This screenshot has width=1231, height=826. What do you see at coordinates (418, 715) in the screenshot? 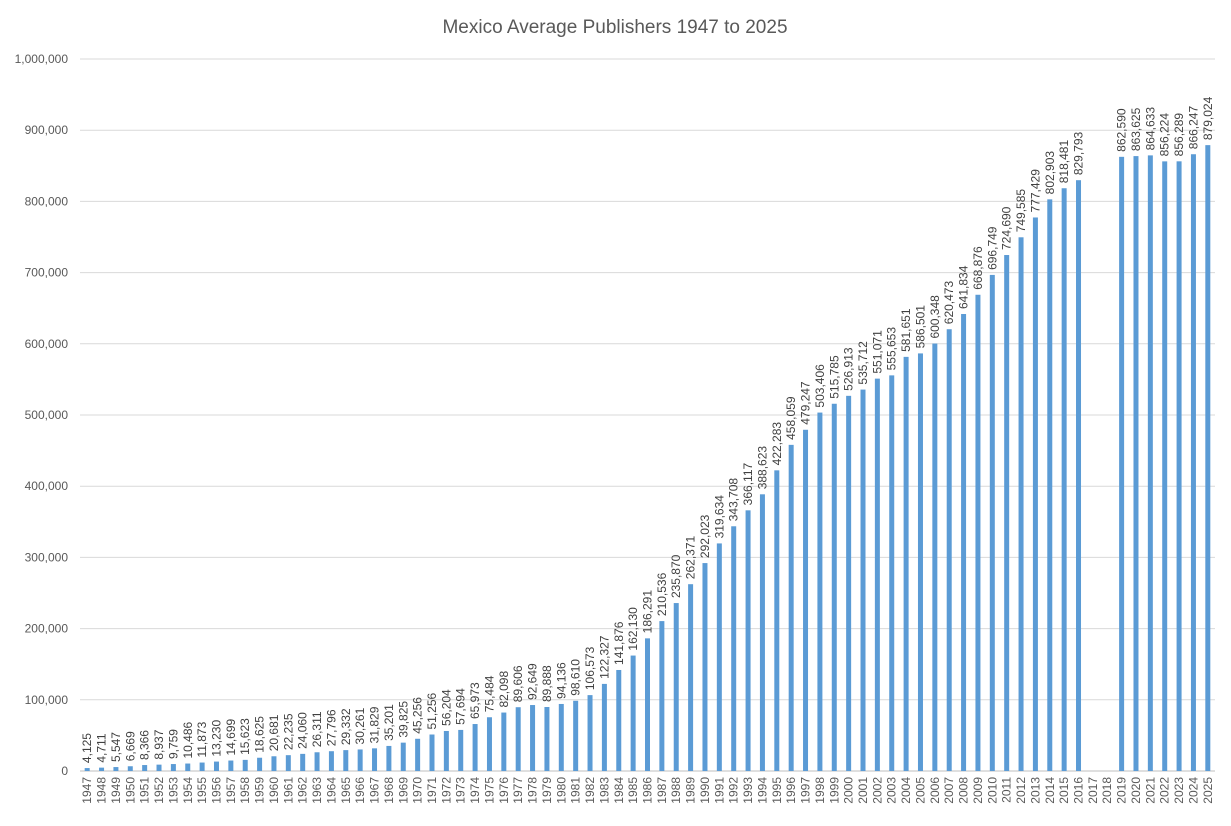
I see `data-label: 45,256` at bounding box center [418, 715].